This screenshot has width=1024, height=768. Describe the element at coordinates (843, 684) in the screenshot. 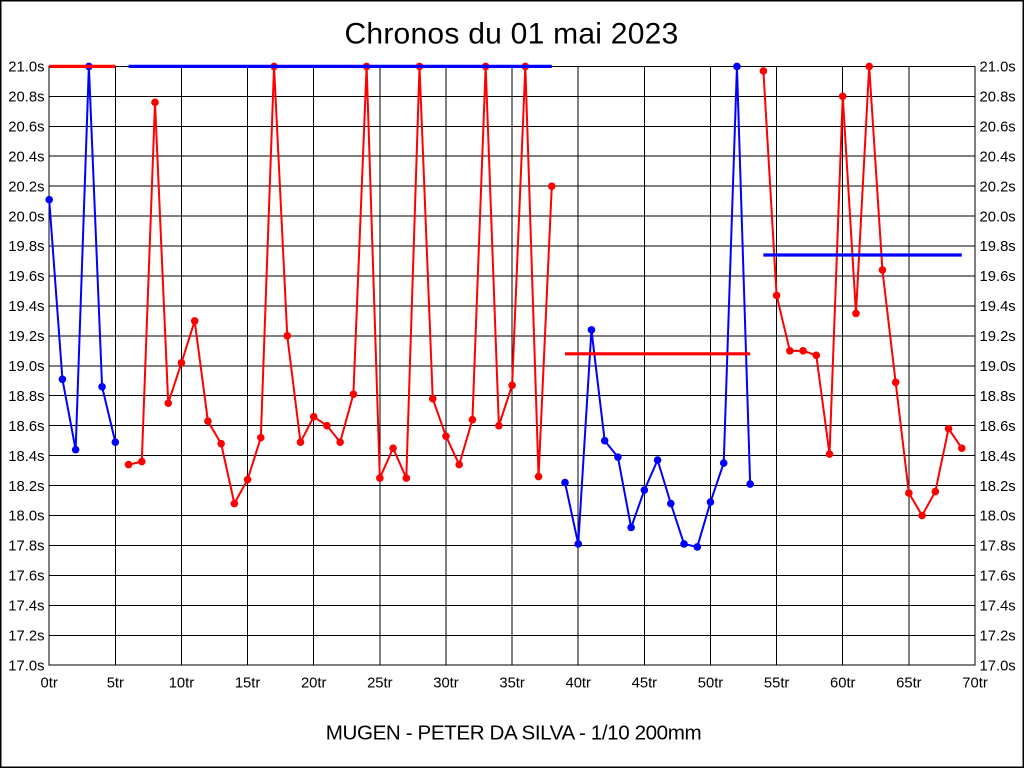

I see `svg-text: 60tr` at that location.